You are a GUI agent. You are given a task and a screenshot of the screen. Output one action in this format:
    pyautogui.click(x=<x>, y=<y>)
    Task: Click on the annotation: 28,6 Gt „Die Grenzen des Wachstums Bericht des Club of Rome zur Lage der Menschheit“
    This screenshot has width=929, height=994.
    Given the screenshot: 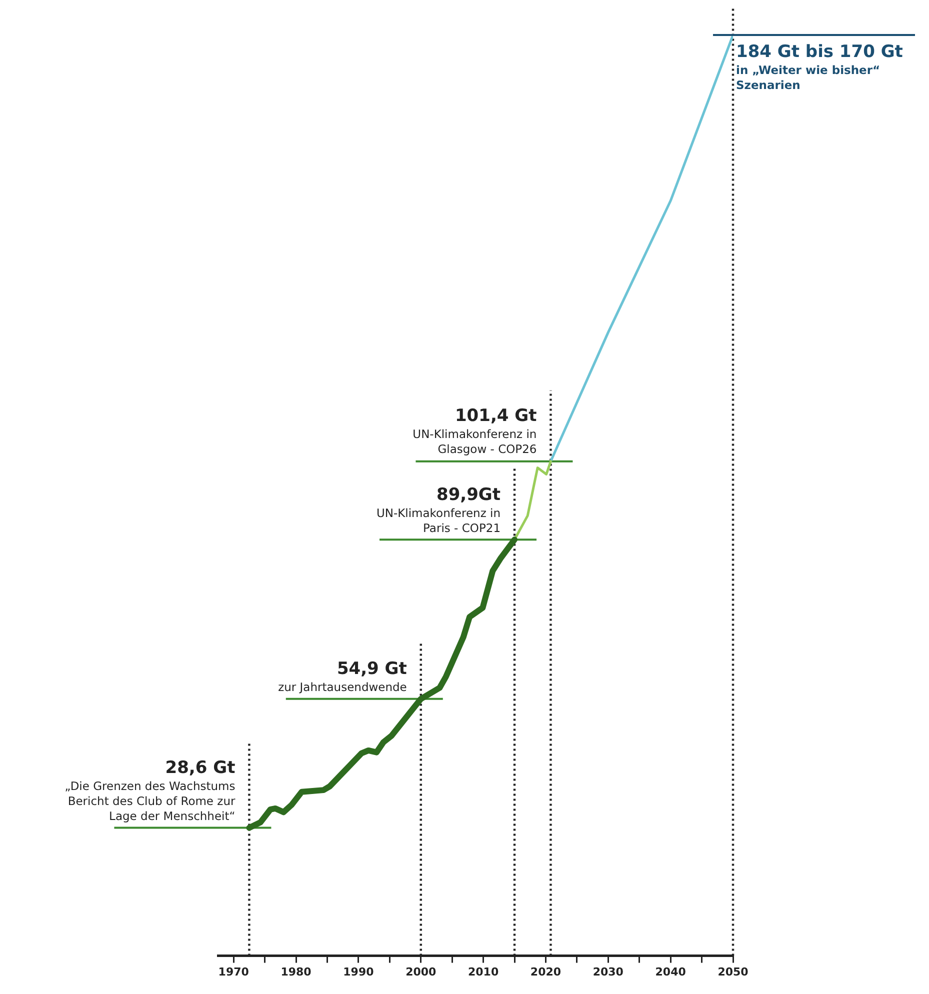 What is the action you would take?
    pyautogui.click(x=150, y=791)
    